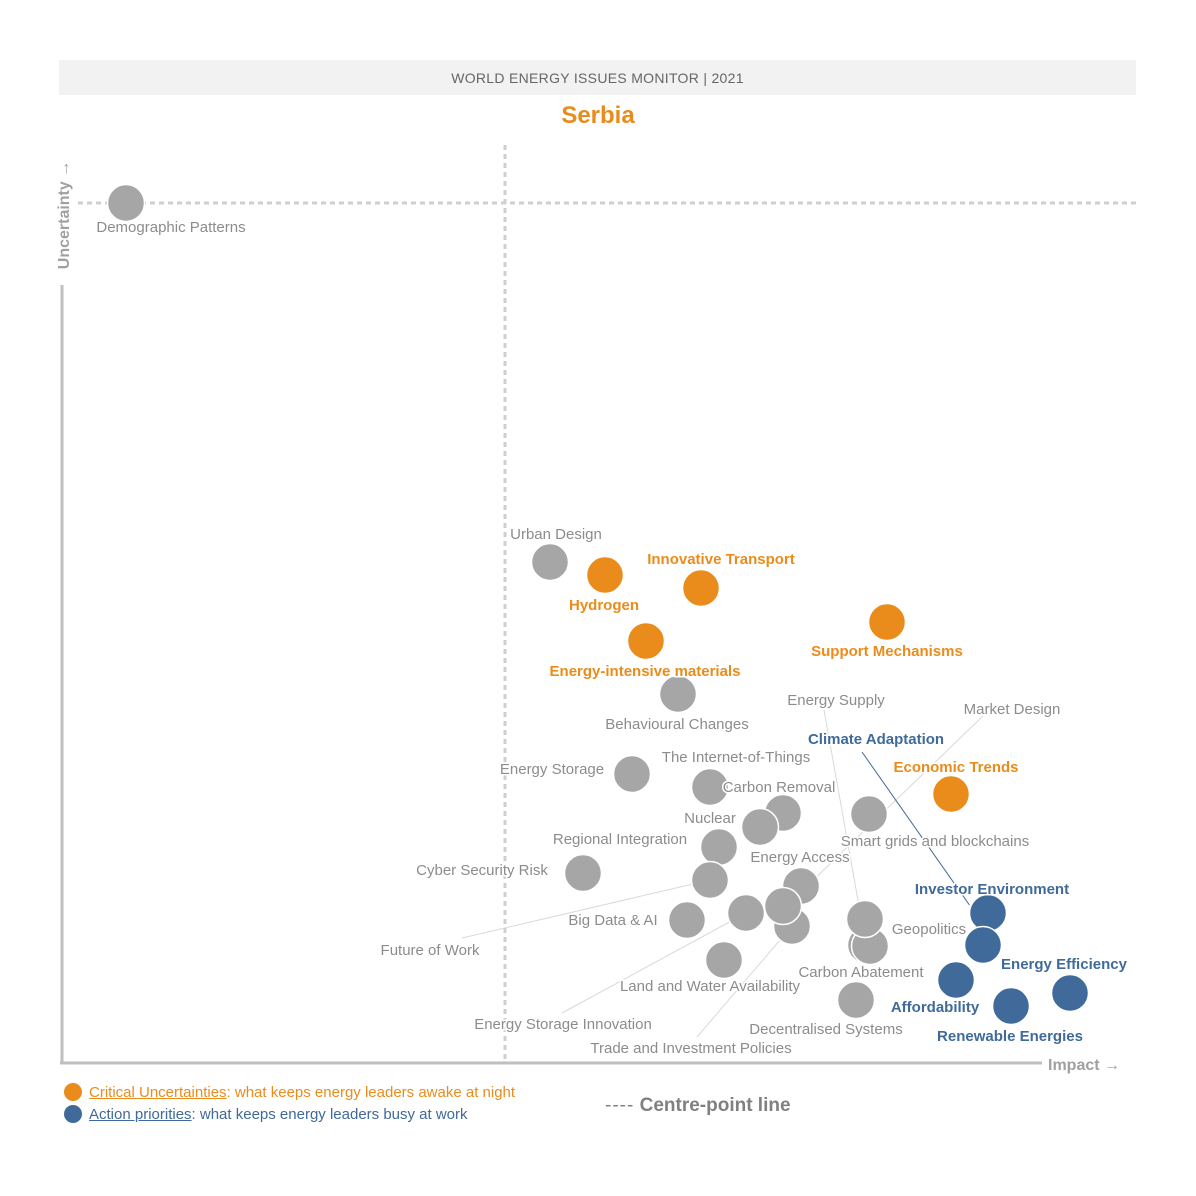  What do you see at coordinates (988, 913) in the screenshot?
I see `point-investor-environment` at bounding box center [988, 913].